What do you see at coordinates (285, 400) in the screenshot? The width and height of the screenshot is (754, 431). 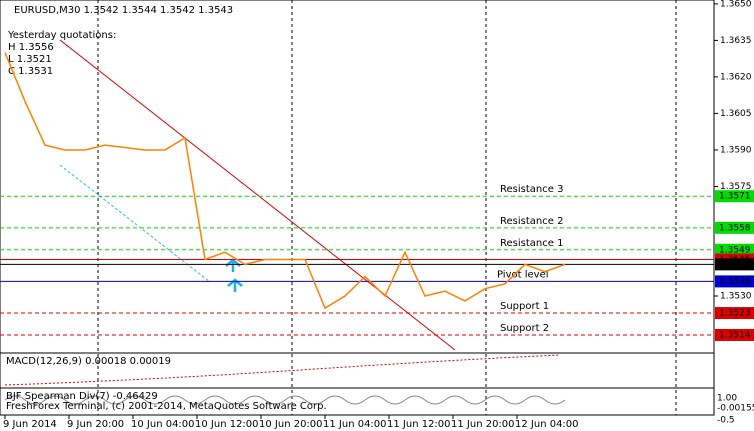 I see `spearman-line` at bounding box center [285, 400].